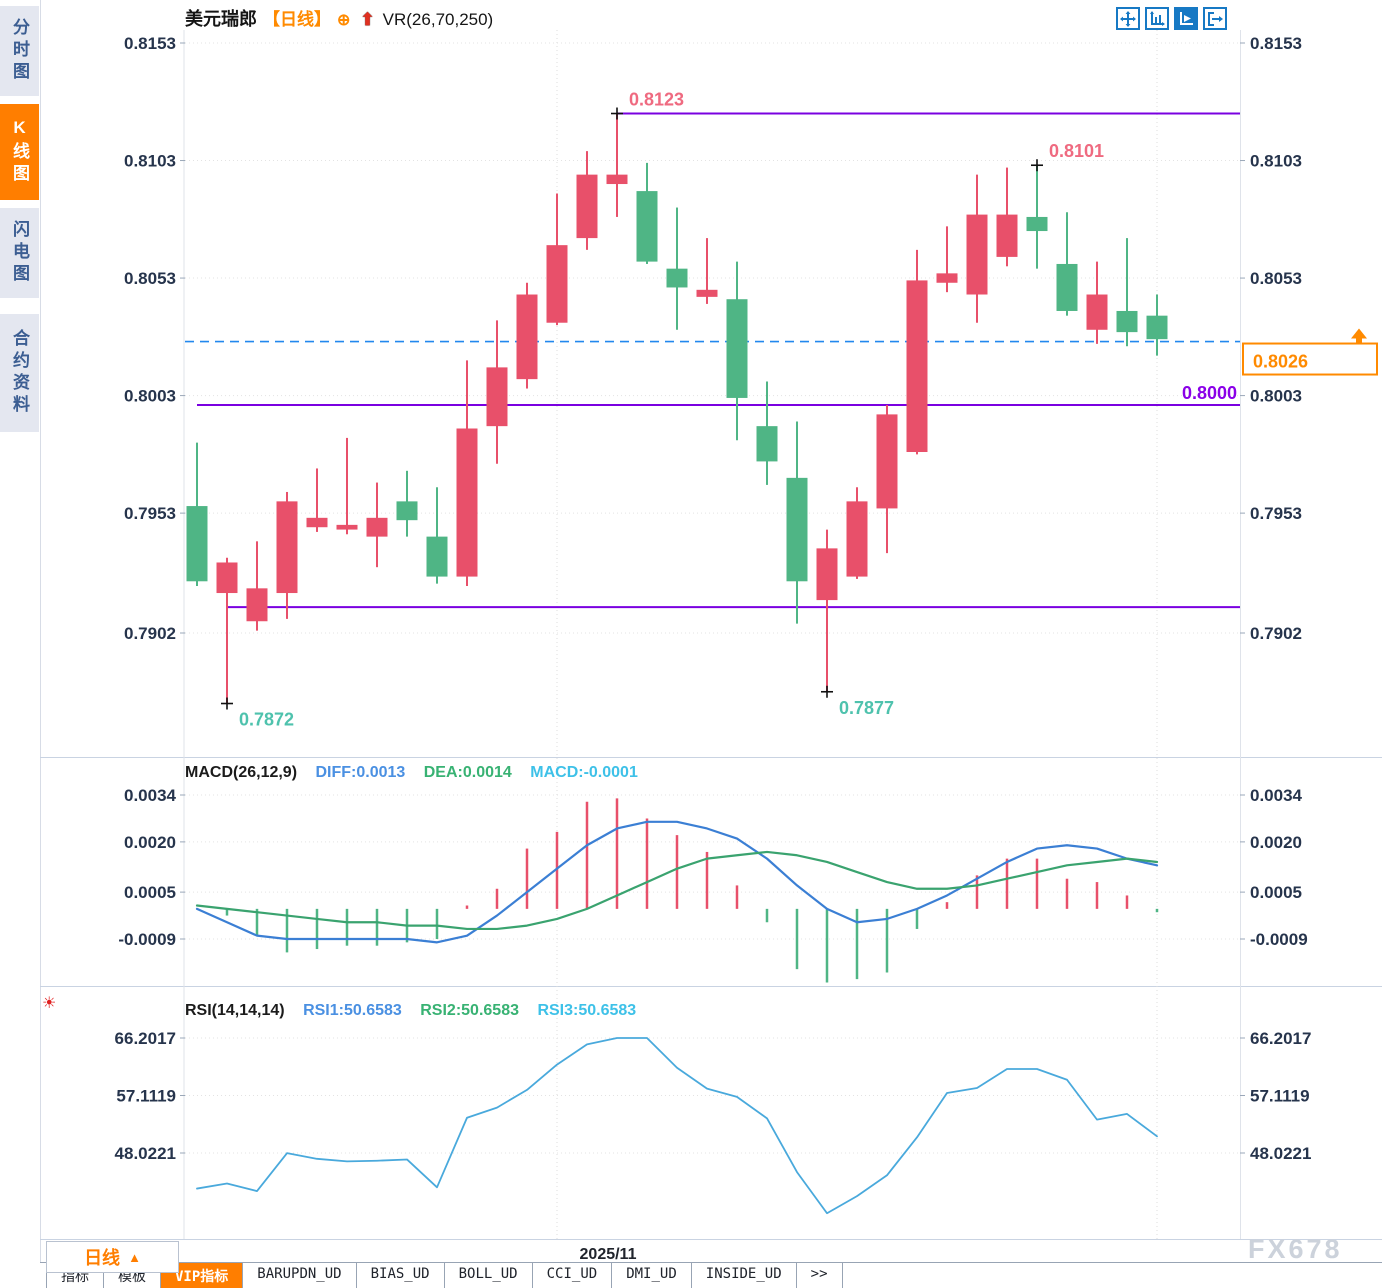 Image resolution: width=1382 pixels, height=1288 pixels. What do you see at coordinates (20, 644) in the screenshot?
I see `chart-type-sidebar: 分时图 K线图闪电图合约资料` at bounding box center [20, 644].